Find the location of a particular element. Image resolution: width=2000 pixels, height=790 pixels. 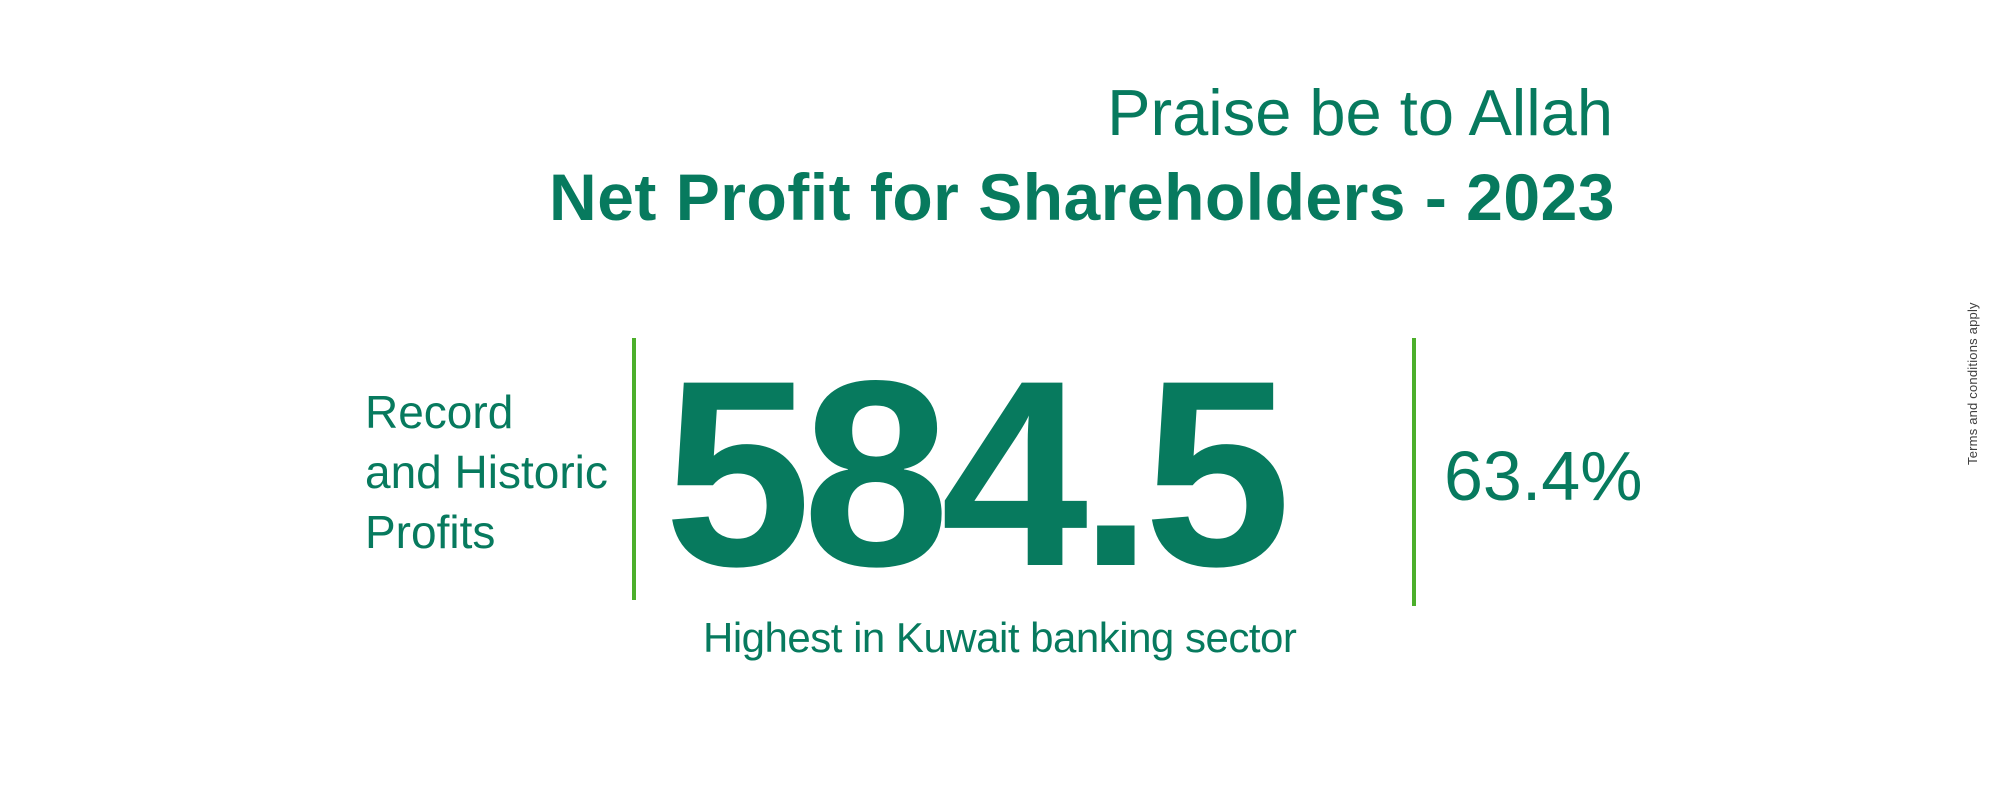

stat-label-line-2: and Historic is located at coordinates (486, 472).